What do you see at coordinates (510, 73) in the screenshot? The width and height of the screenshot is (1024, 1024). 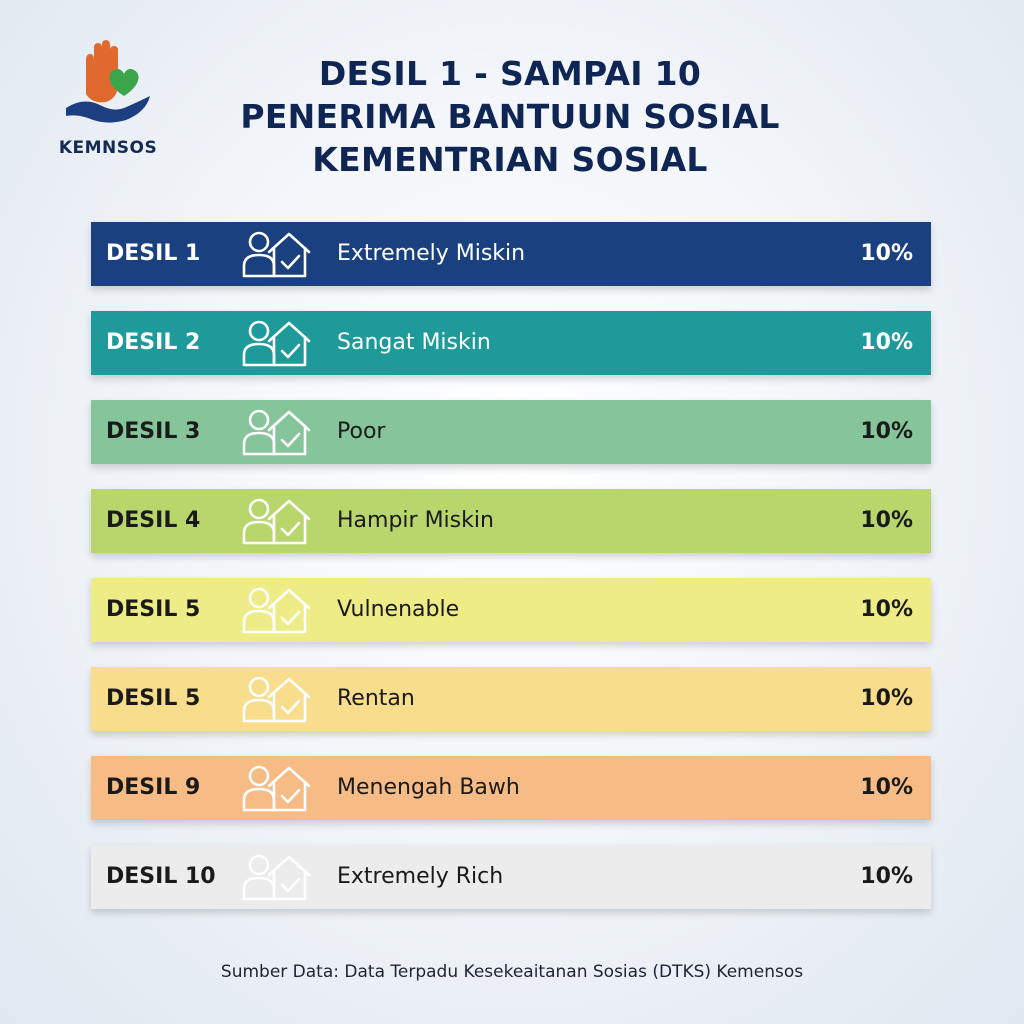 I see `title-line-1: DESIL 1 - SAMPAI 10` at bounding box center [510, 73].